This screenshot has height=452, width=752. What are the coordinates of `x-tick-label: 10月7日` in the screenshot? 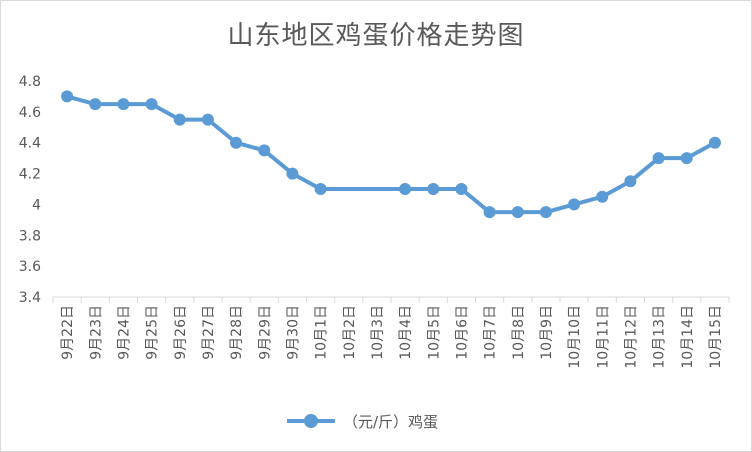 It's located at (491, 332).